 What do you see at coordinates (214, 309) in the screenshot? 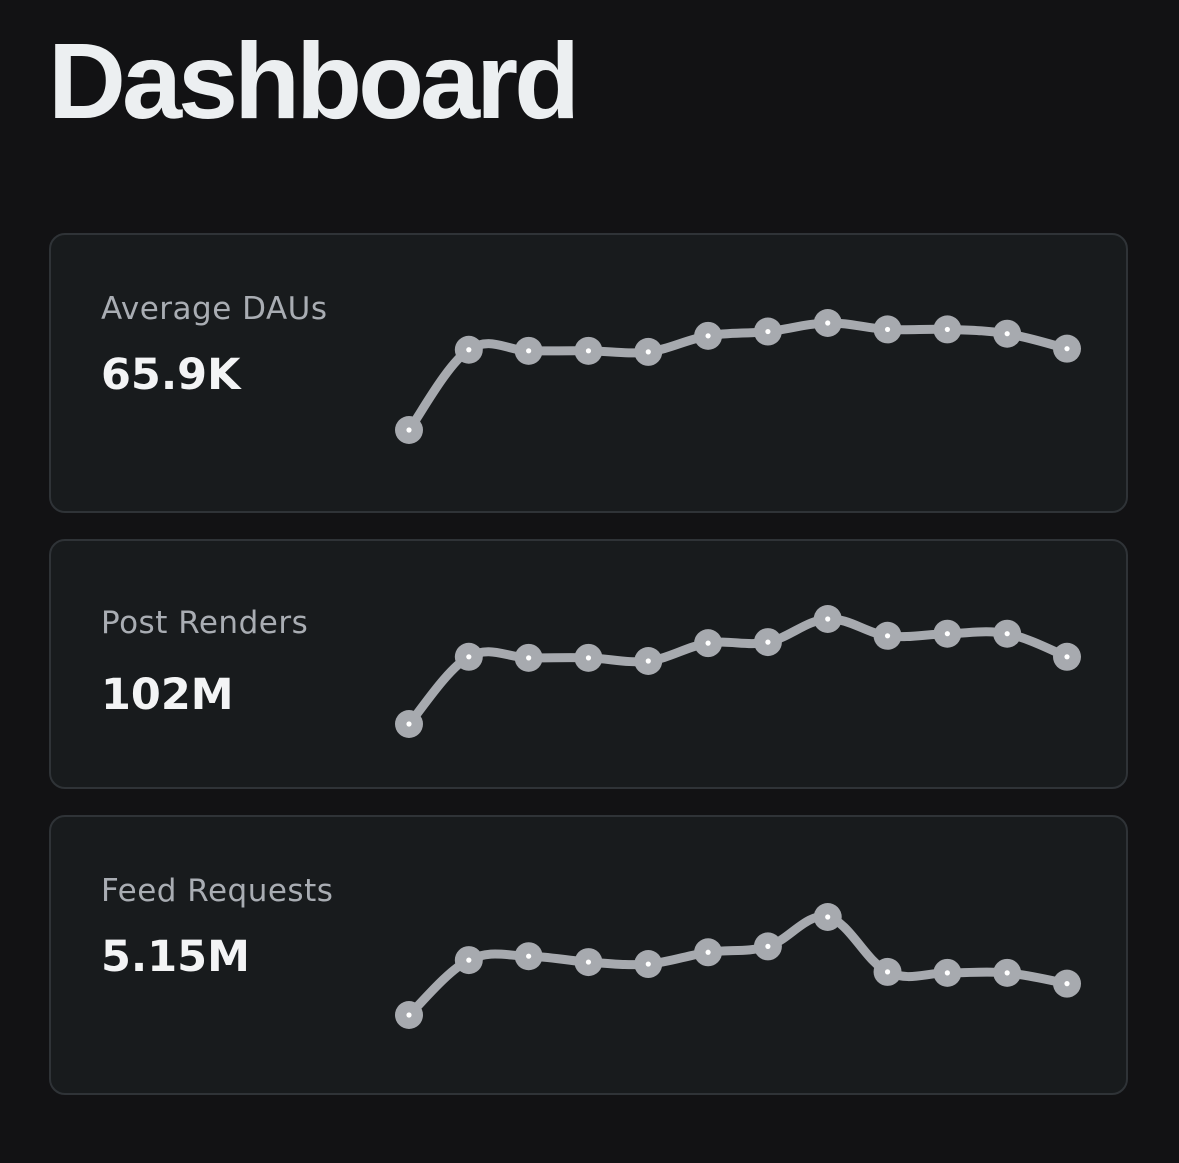
I see `metric-label: Average DAUs` at bounding box center [214, 309].